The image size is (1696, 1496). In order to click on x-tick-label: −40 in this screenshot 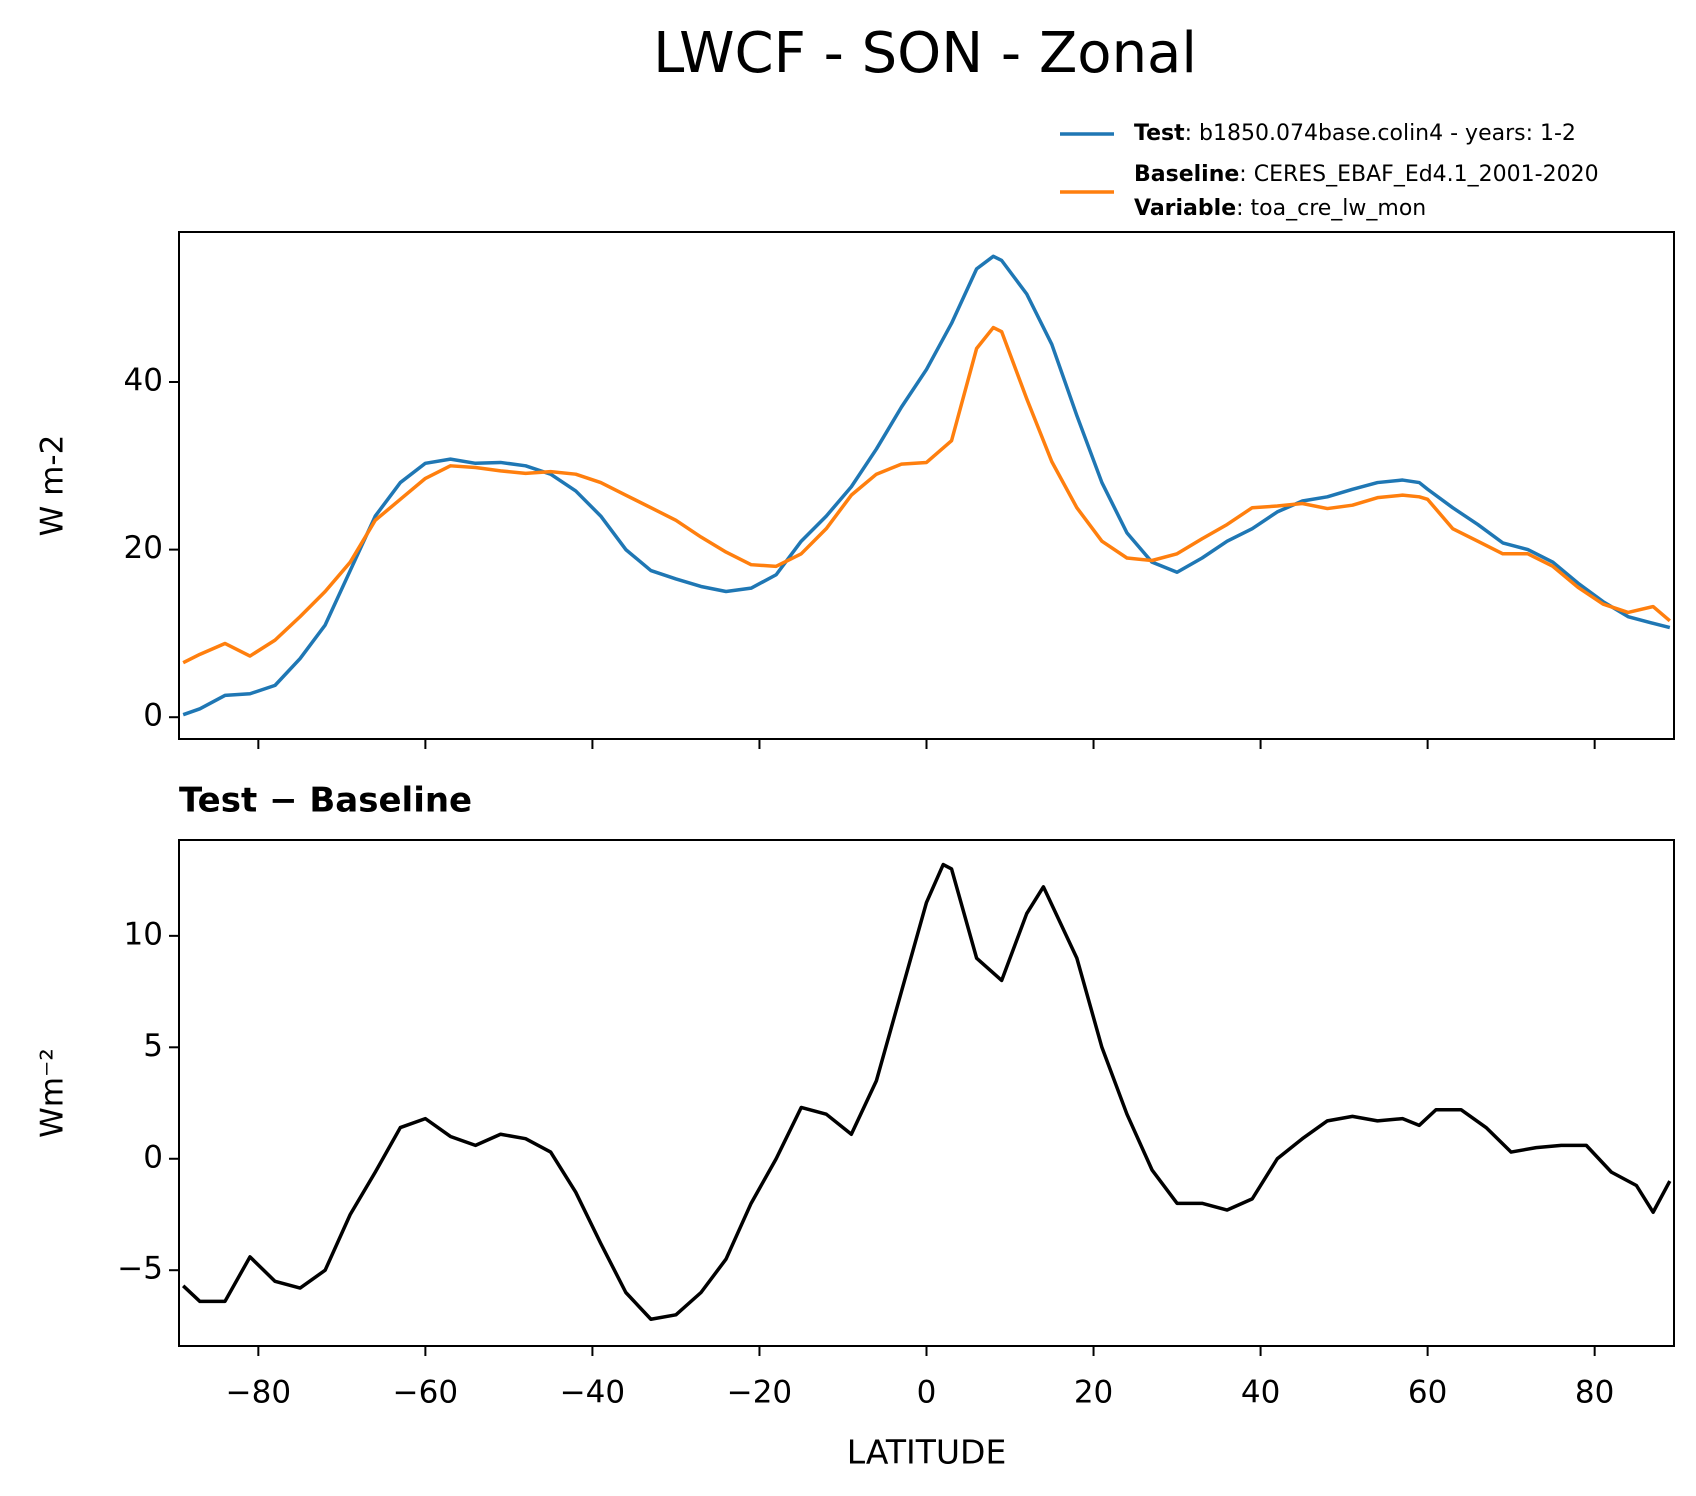, I will do `click(592, 1393)`.